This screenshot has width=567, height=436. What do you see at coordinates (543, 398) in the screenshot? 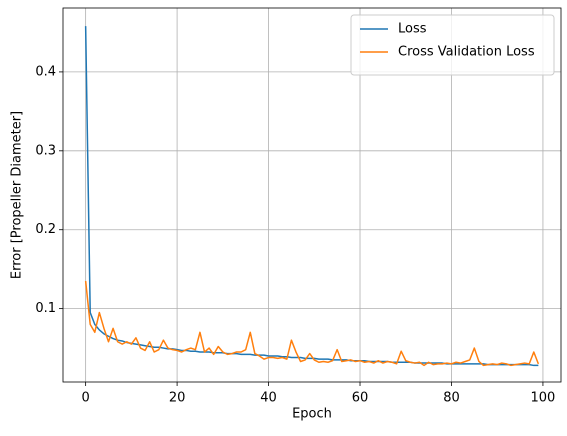
I see `x-tick-label: 100` at bounding box center [543, 398].